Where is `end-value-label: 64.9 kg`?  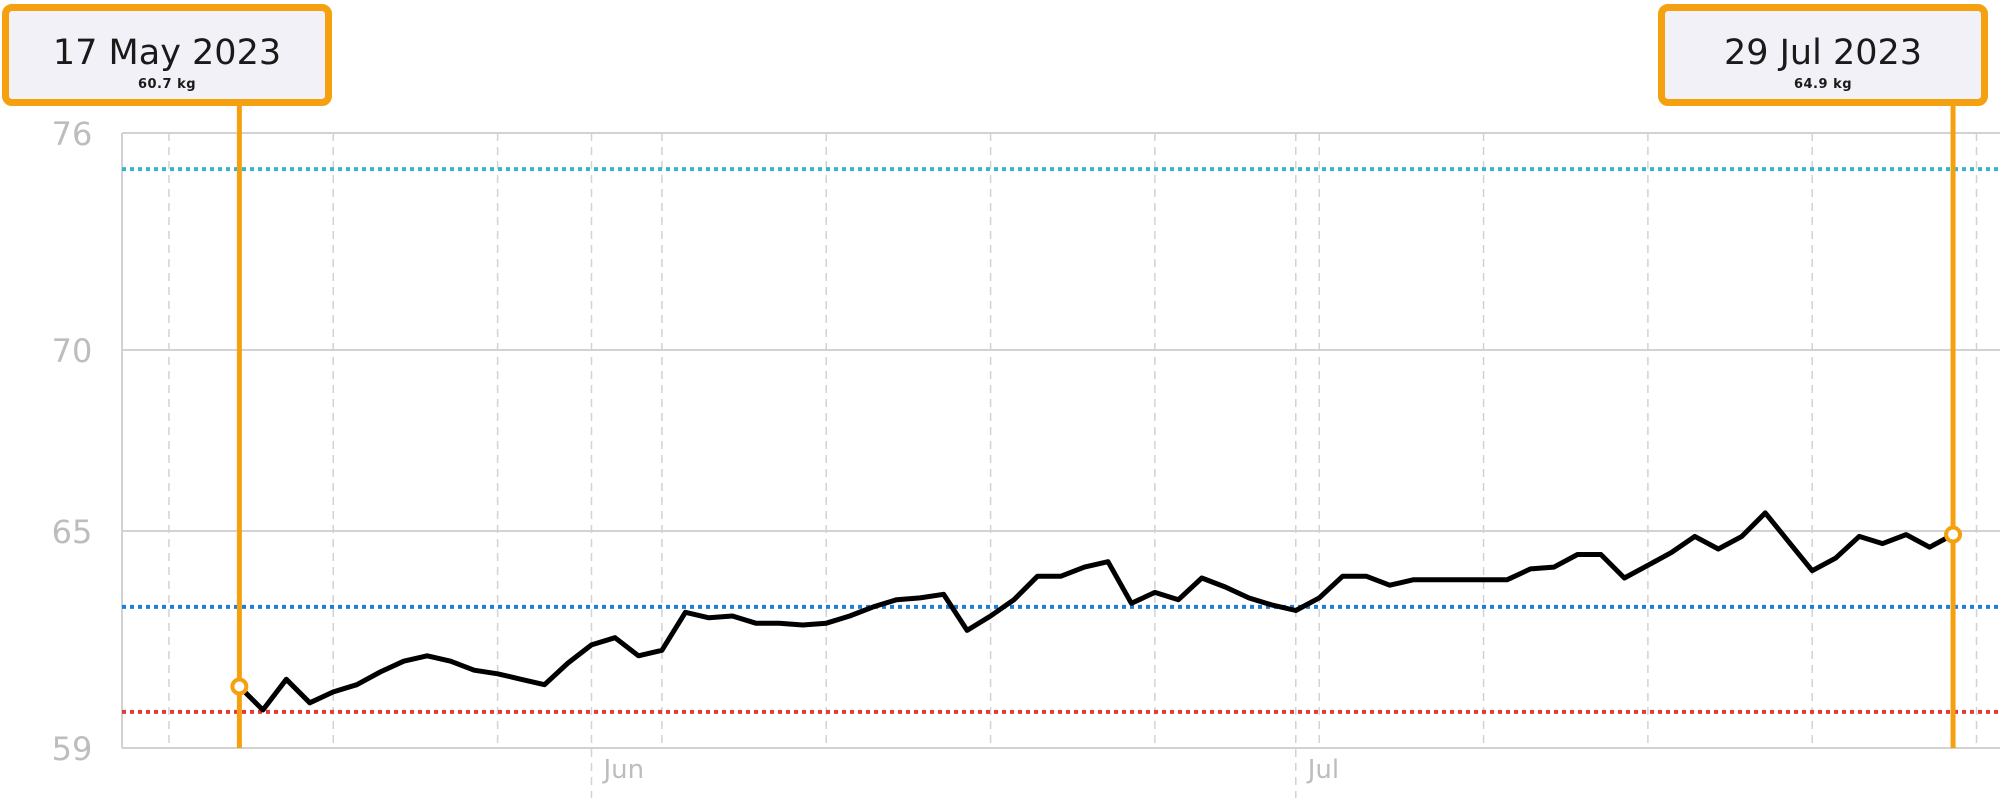
end-value-label: 64.9 kg is located at coordinates (1823, 84).